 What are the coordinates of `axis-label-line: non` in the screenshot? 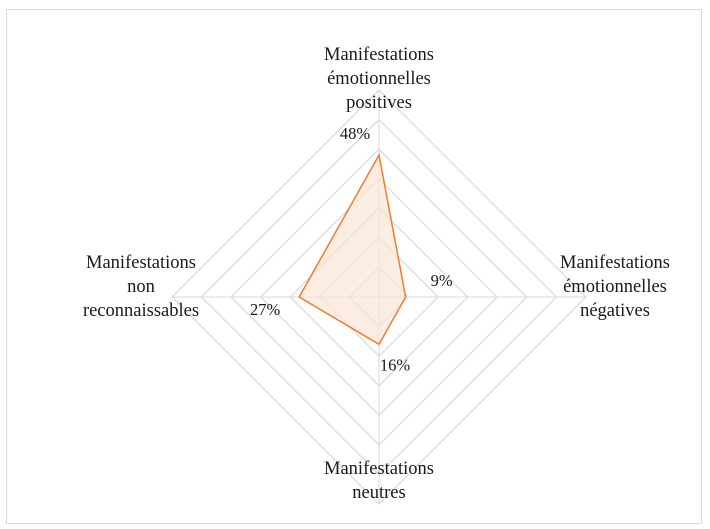 It's located at (141, 287).